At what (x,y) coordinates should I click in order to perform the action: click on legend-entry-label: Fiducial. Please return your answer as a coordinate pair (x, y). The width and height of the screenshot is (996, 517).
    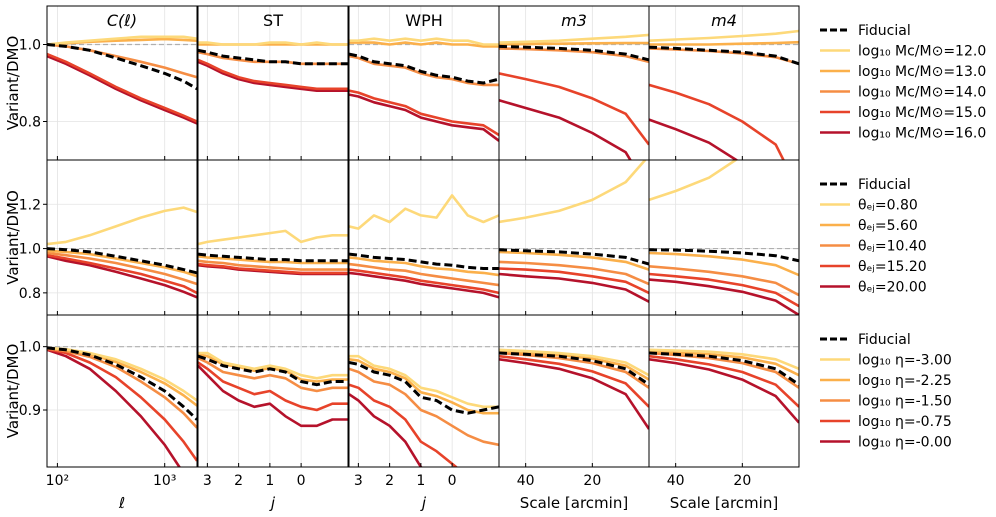
    Looking at the image, I should click on (884, 31).